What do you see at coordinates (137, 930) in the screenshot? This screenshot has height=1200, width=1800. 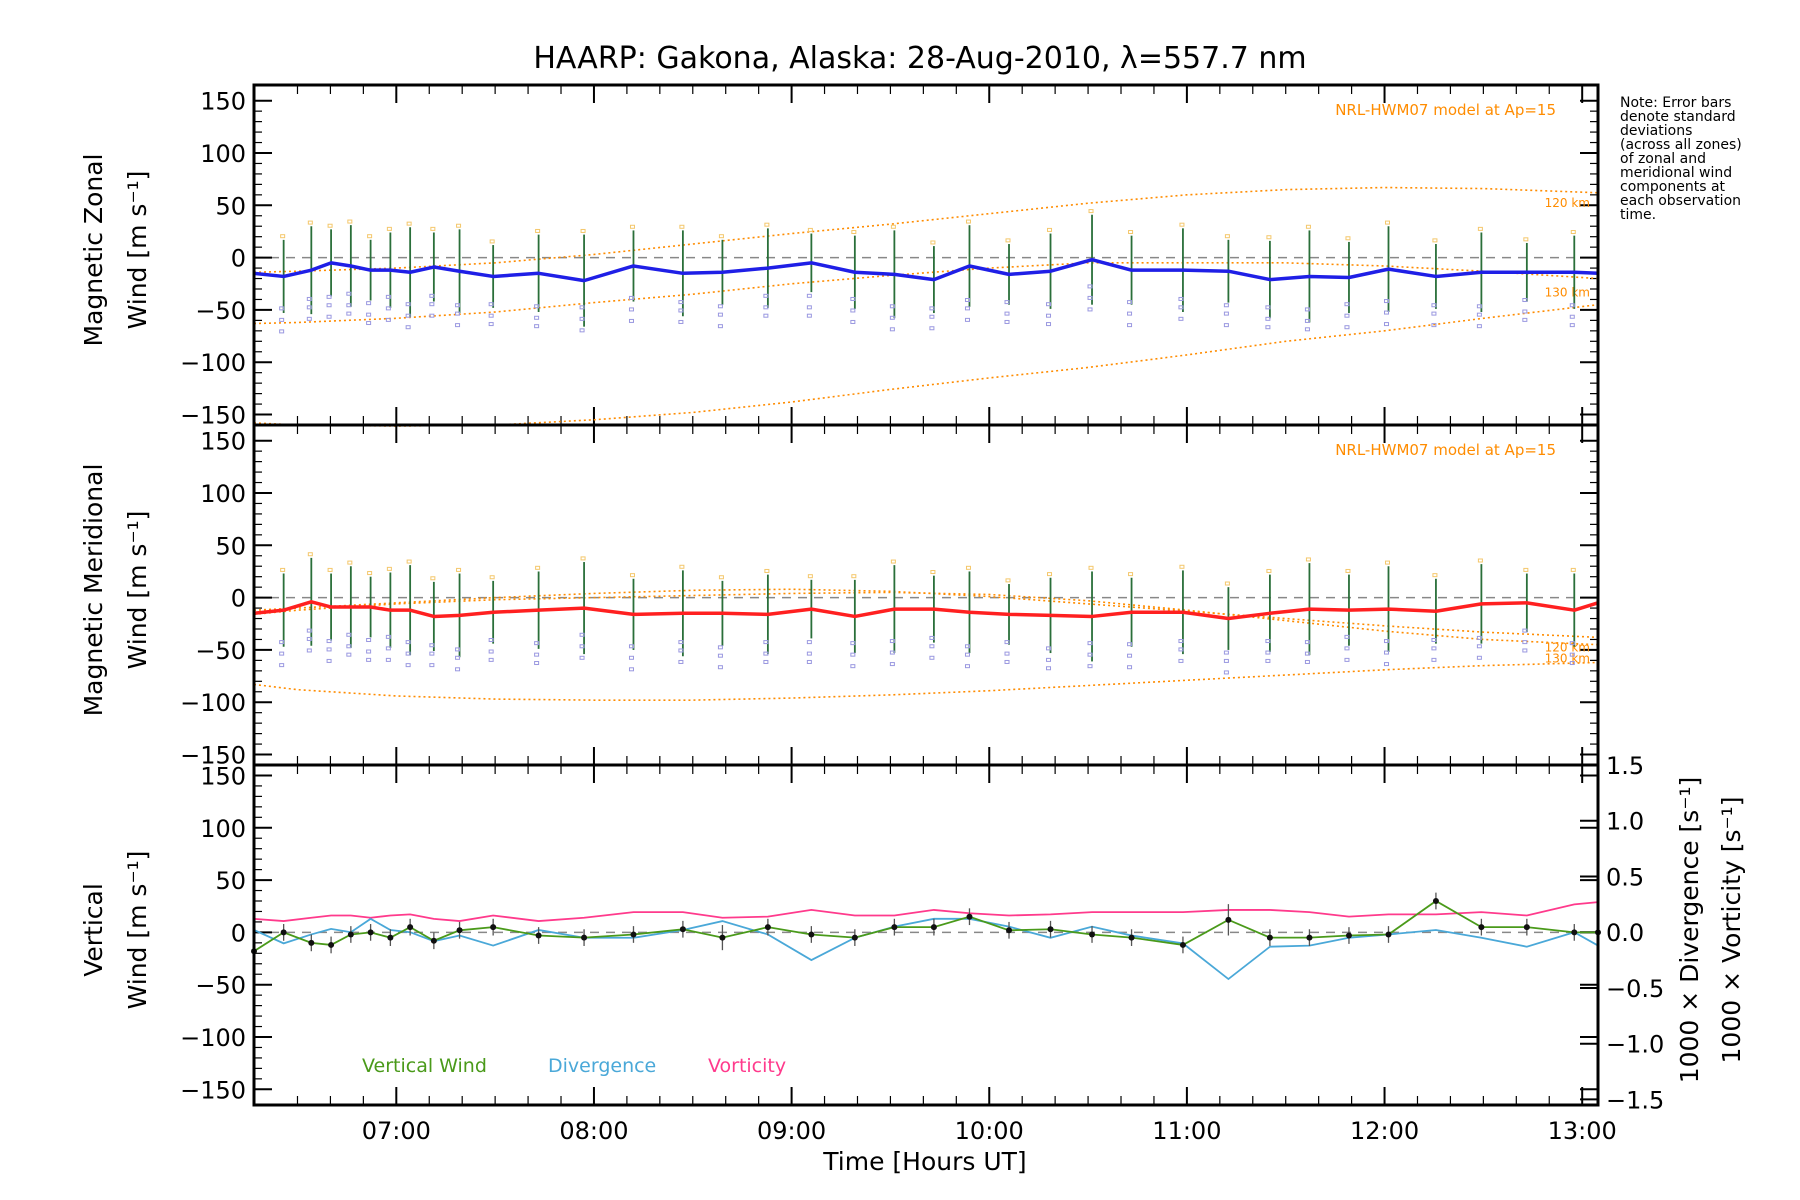 I see `vertical-ylabel-line2: Wind [m s⁻¹]` at bounding box center [137, 930].